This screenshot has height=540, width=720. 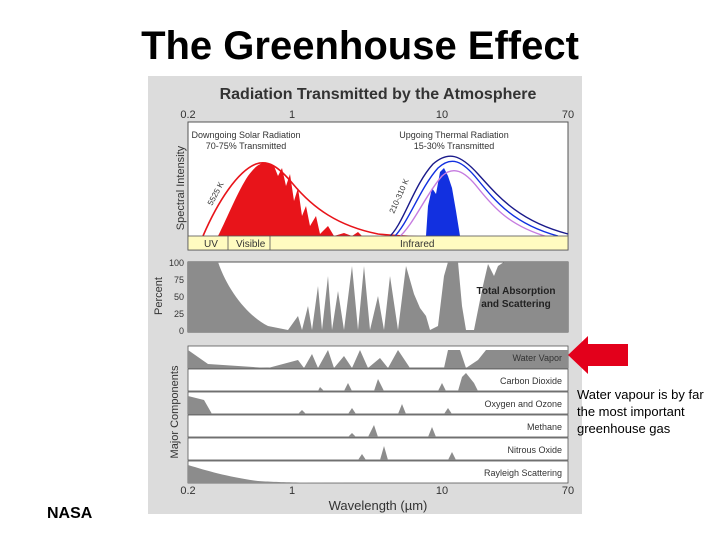 What do you see at coordinates (360, 46) in the screenshot?
I see `slide-title: The Greenhouse Effect` at bounding box center [360, 46].